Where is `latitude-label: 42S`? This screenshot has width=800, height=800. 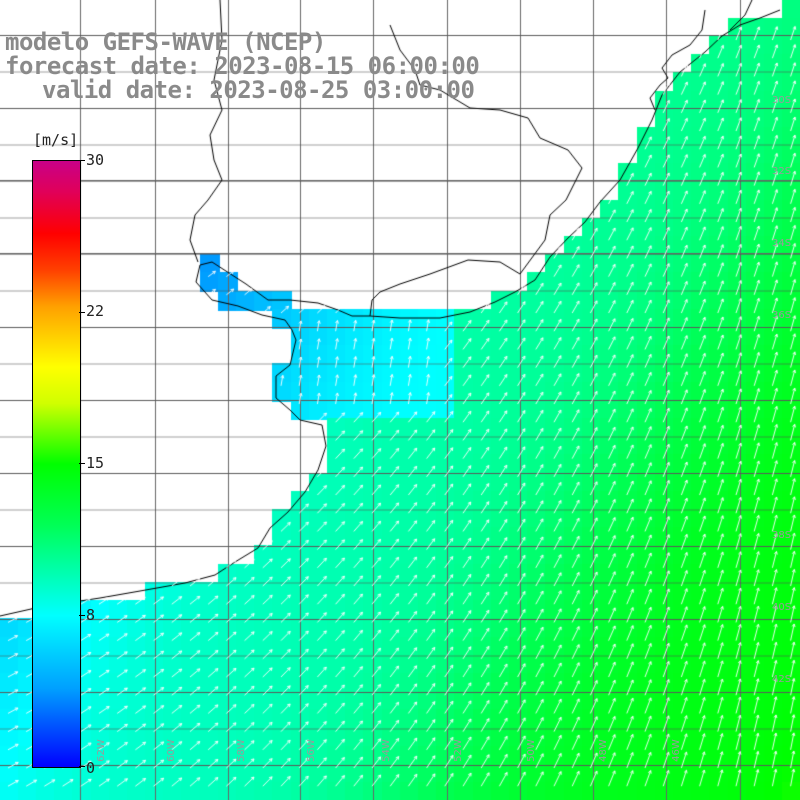
latitude-label: 42S is located at coordinates (782, 679).